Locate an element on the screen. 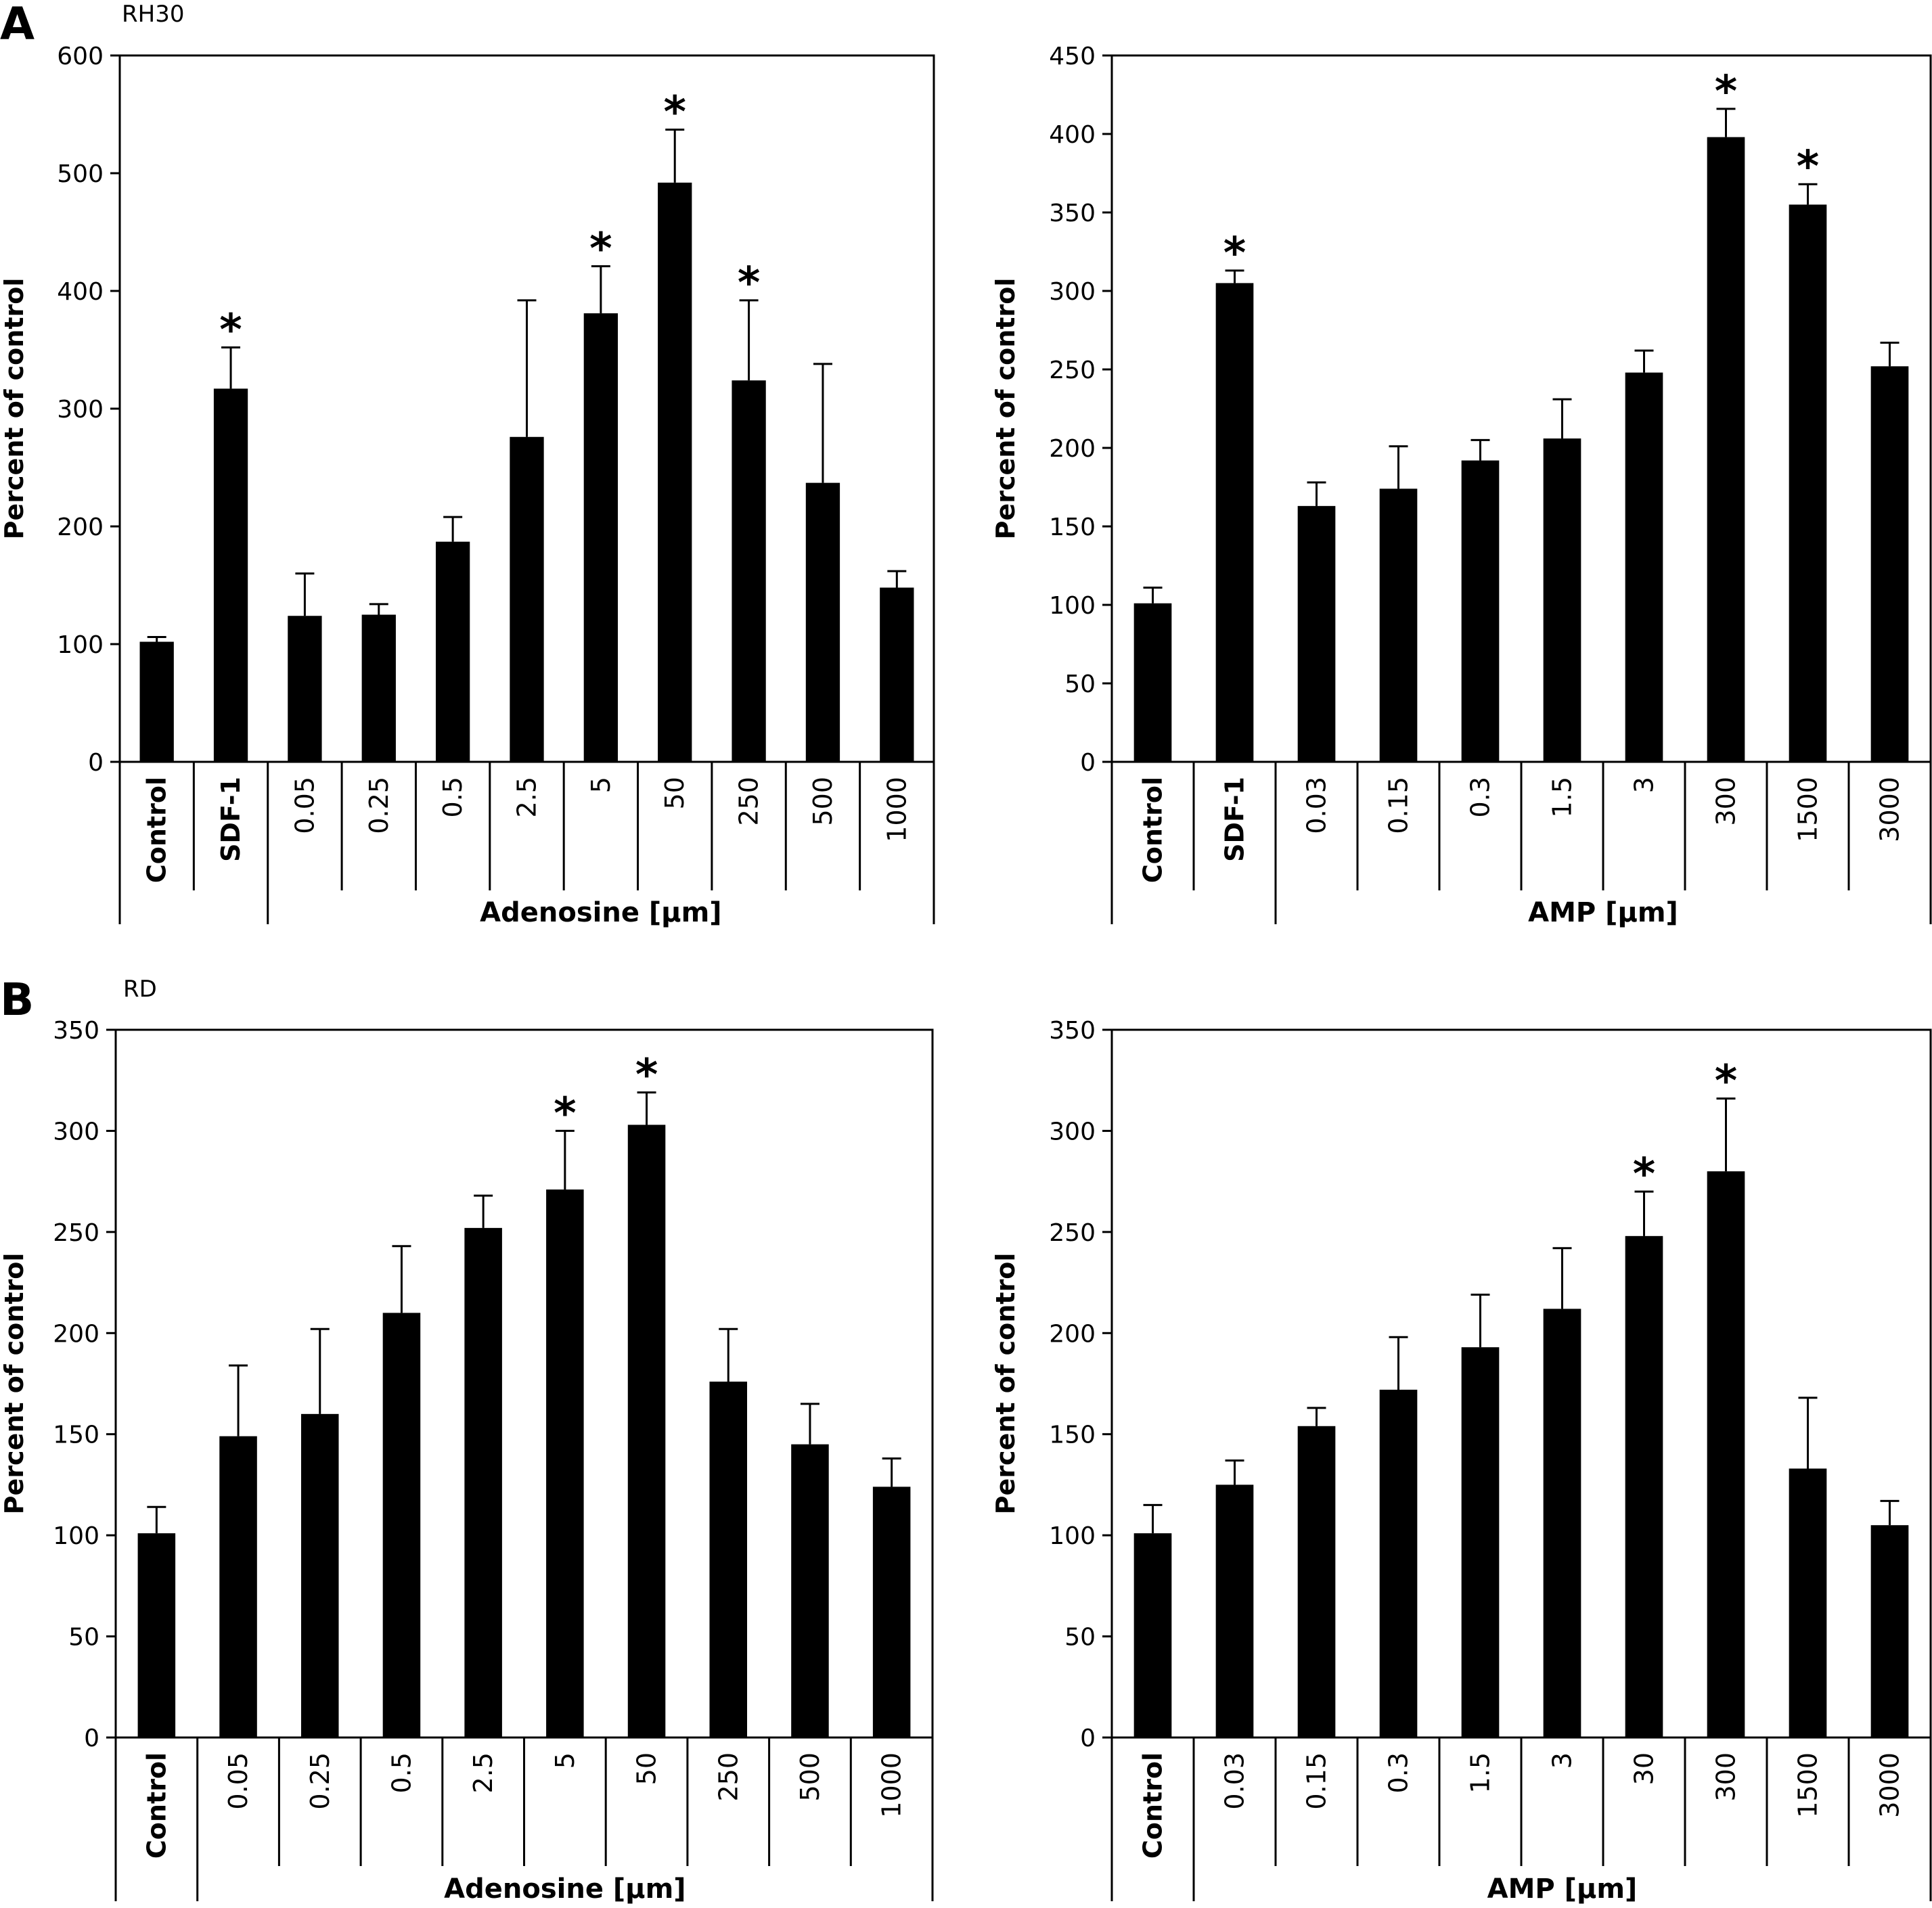 The height and width of the screenshot is (1908, 1932). category-label: 50 is located at coordinates (647, 1768).